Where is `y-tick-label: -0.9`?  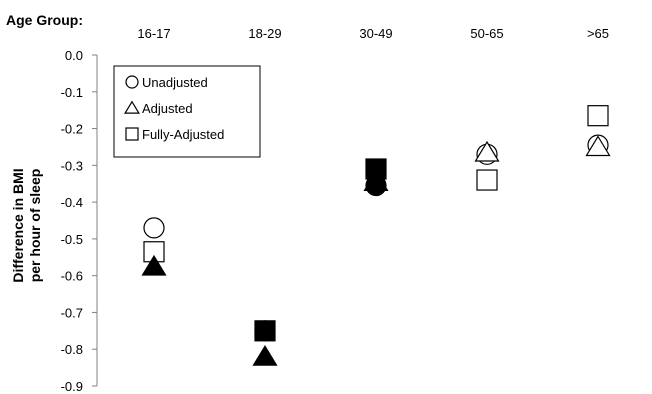
y-tick-label: -0.9 is located at coordinates (72, 386).